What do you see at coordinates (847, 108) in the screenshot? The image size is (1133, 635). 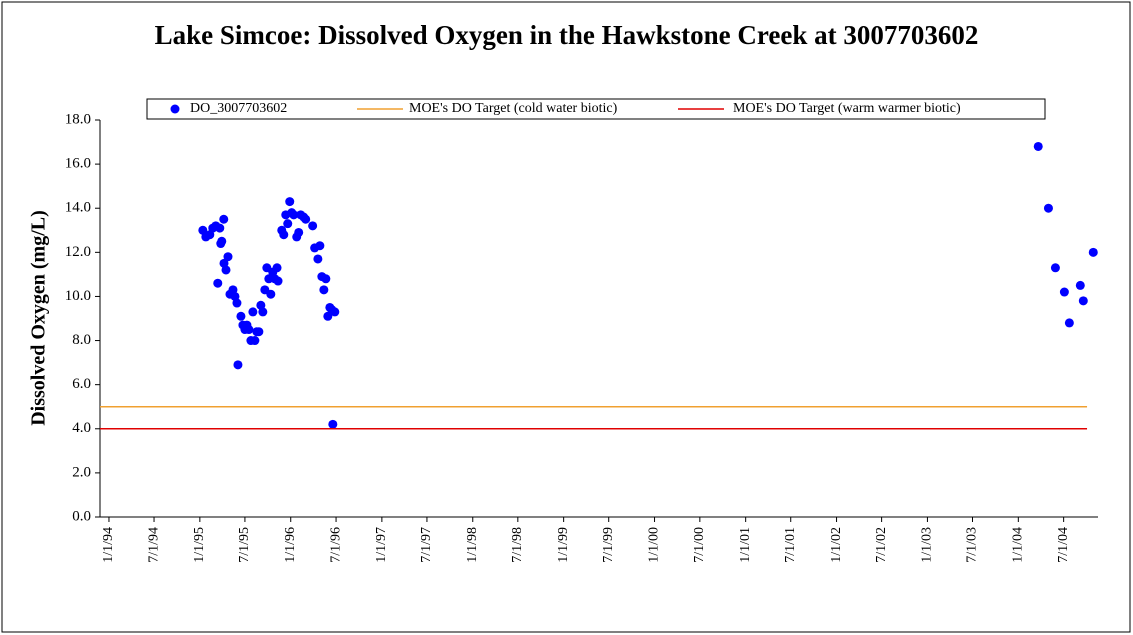 I see `legend-label: MOE's DO Target (warm warmer biotic)` at bounding box center [847, 108].